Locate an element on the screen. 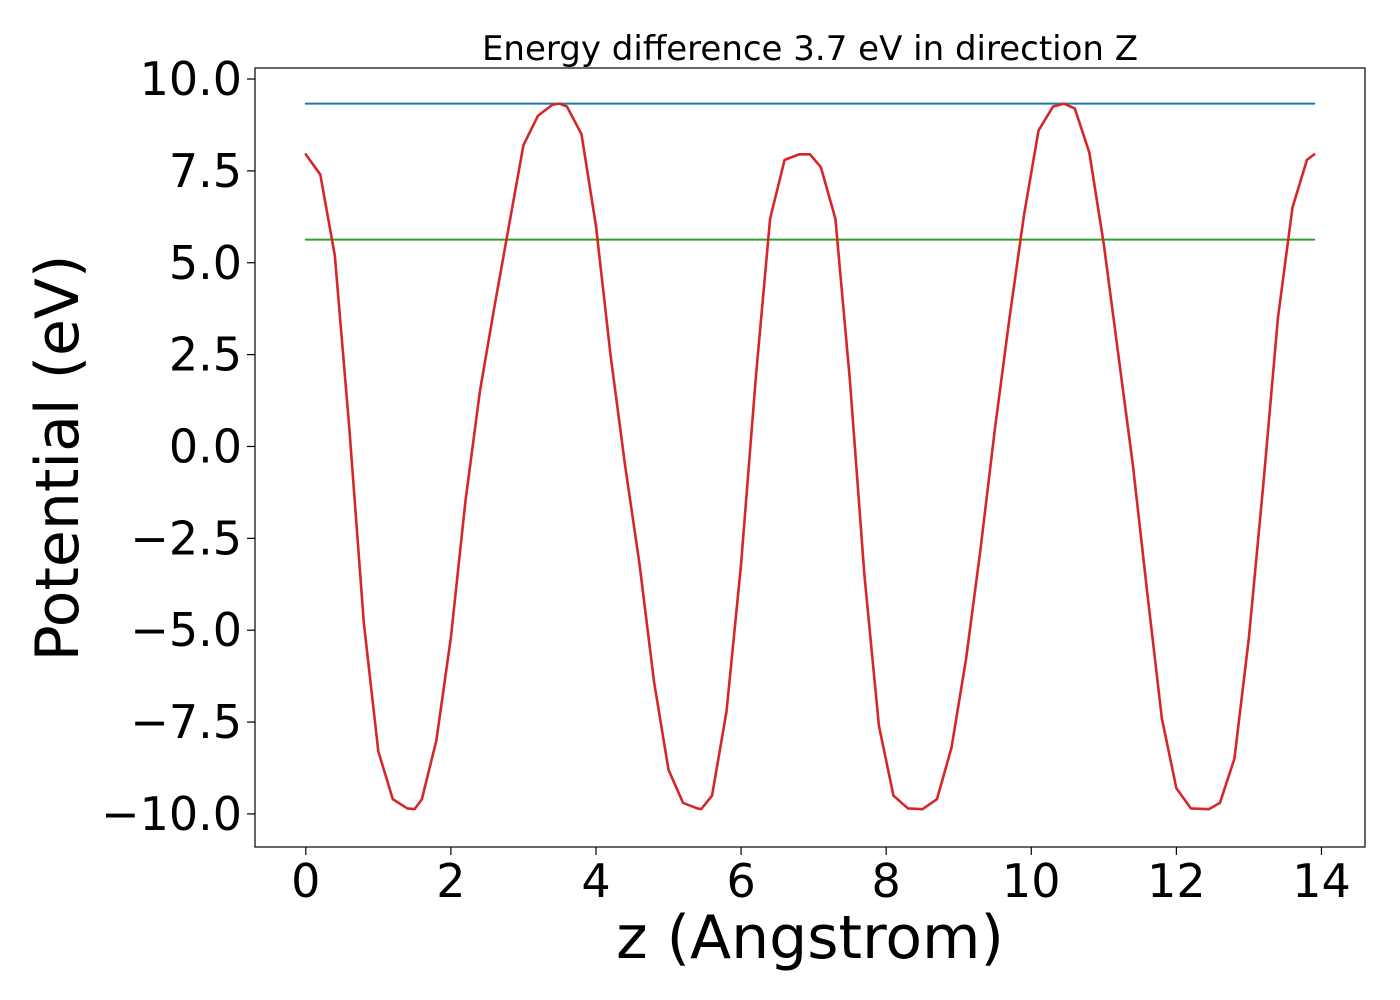 The width and height of the screenshot is (1400, 1000). y-tick-label: 7.5 is located at coordinates (205, 171).